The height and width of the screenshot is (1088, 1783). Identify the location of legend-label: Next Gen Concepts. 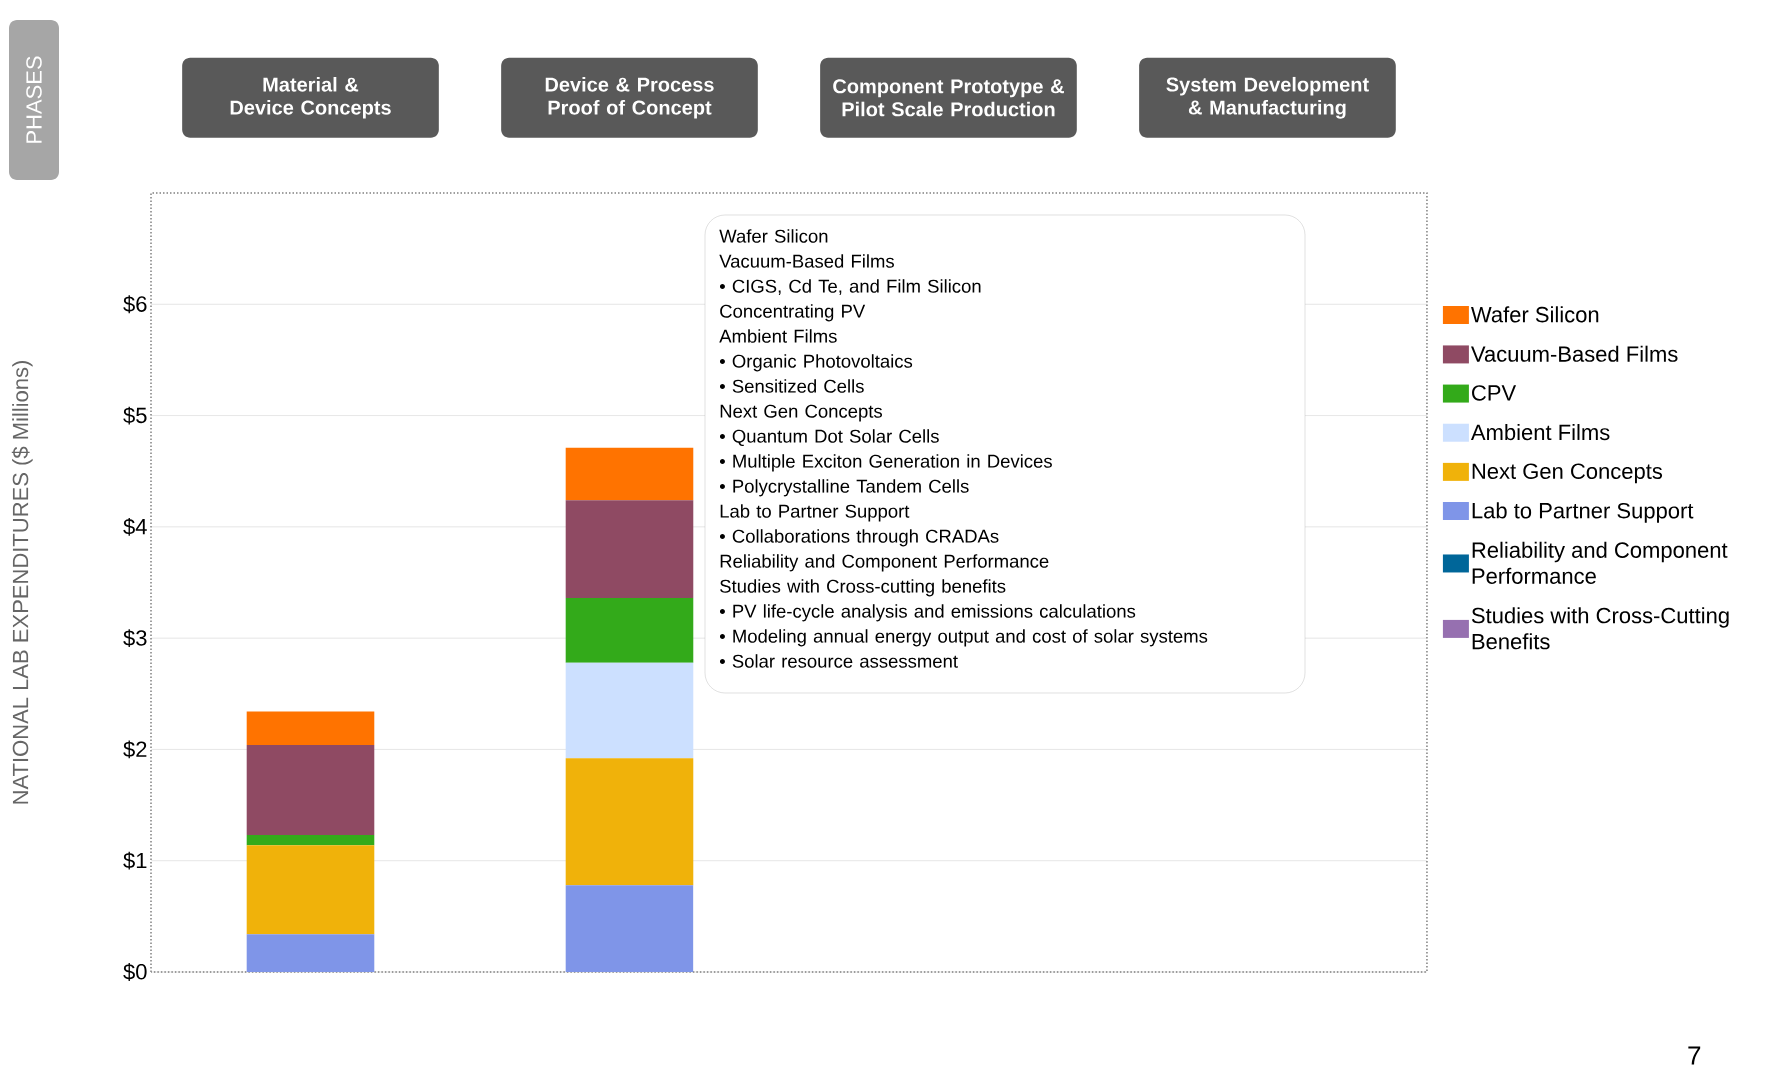
(1567, 473).